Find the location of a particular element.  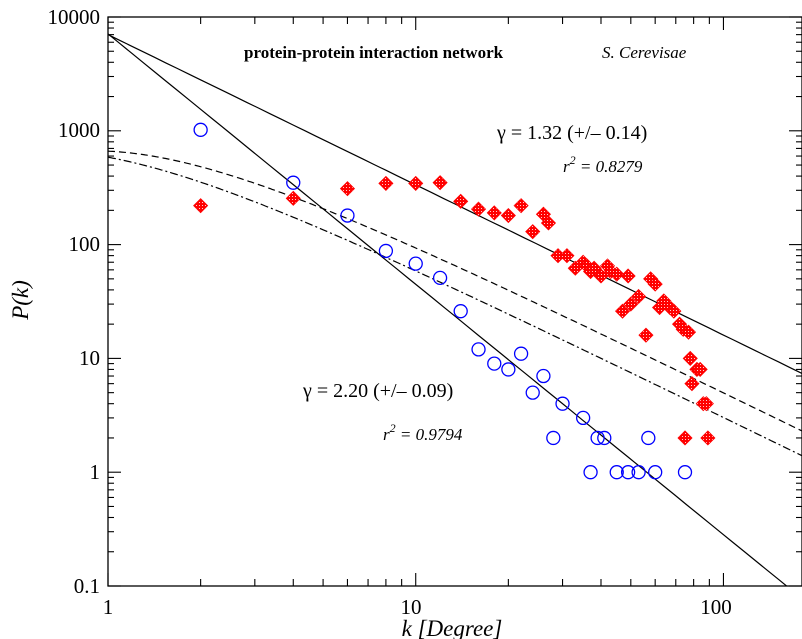

chart-title: protein-protein interaction network is located at coordinates (374, 52).